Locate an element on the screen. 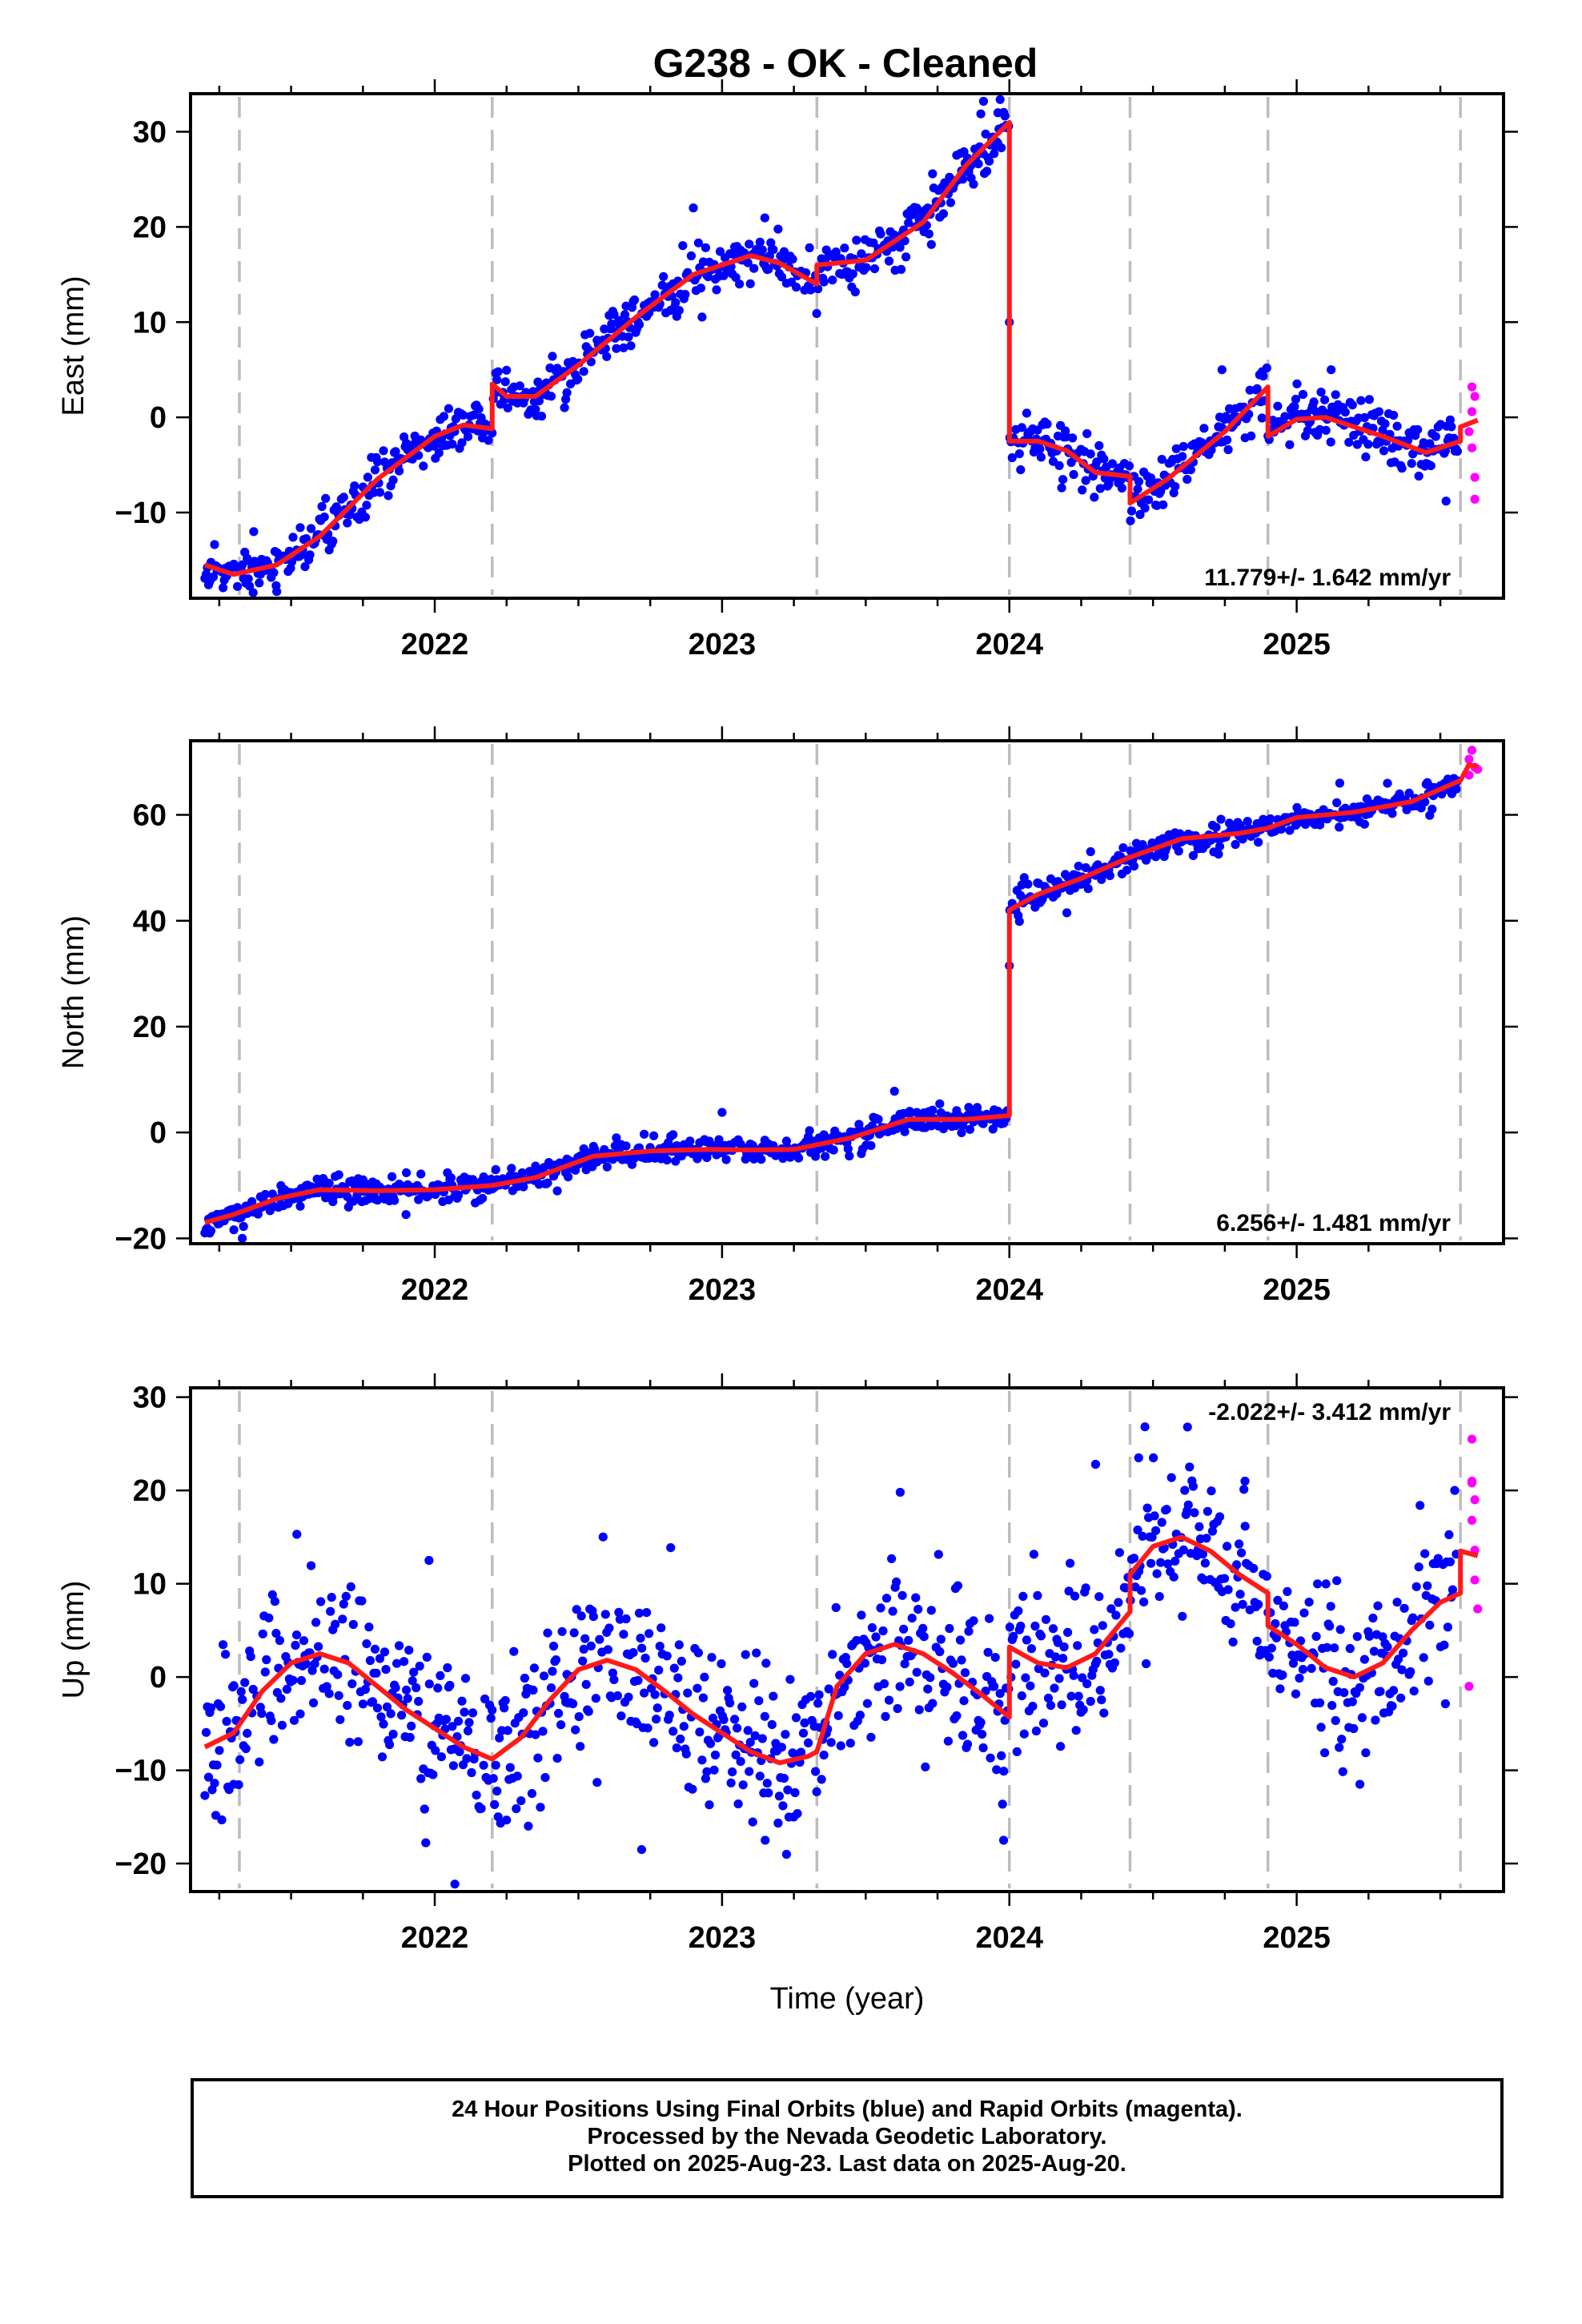 This screenshot has width=1582, height=2324. x-axis-title: Time (year) is located at coordinates (847, 1999).